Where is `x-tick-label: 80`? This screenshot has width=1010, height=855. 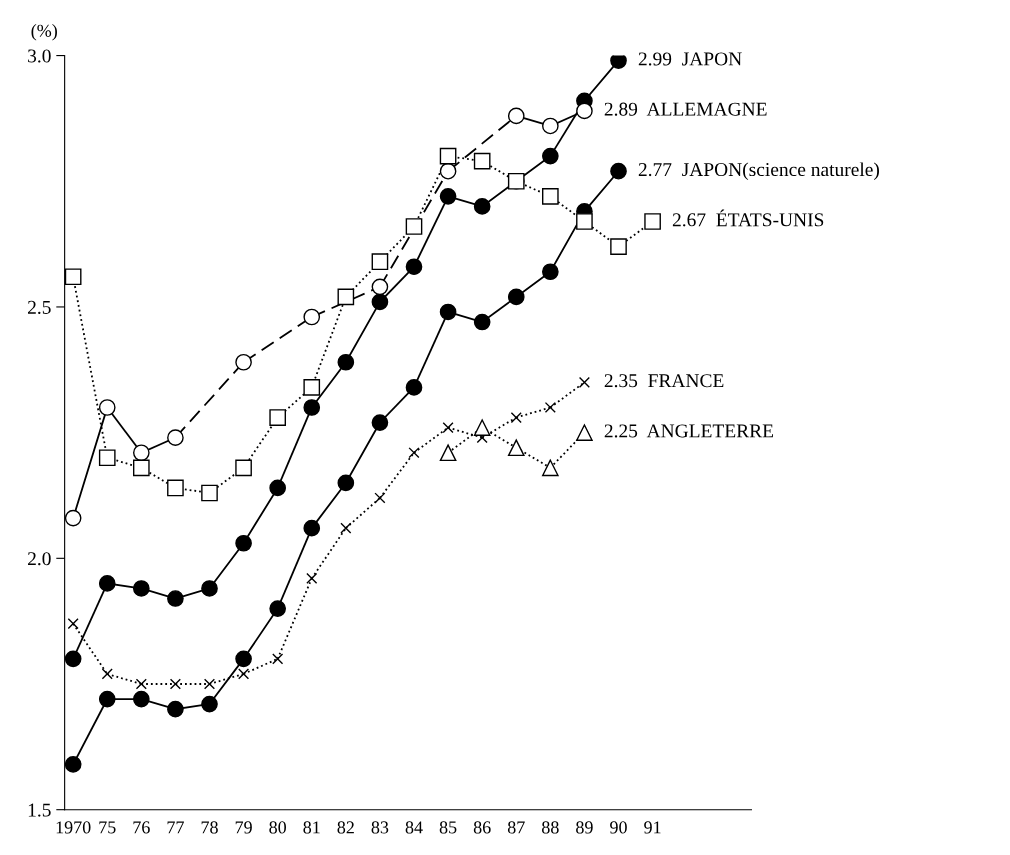
x-tick-label: 80 is located at coordinates (278, 827).